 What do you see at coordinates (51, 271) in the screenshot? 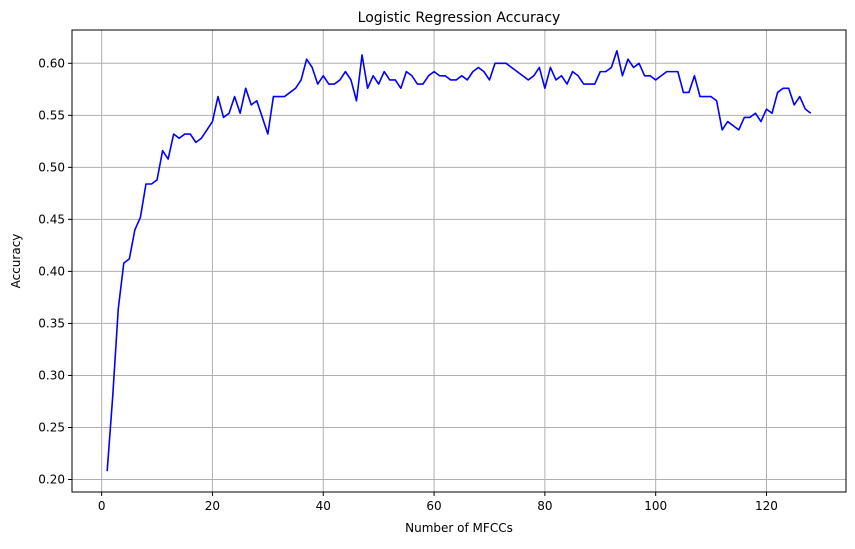
I see `y-tick-label: 0.40` at bounding box center [51, 271].